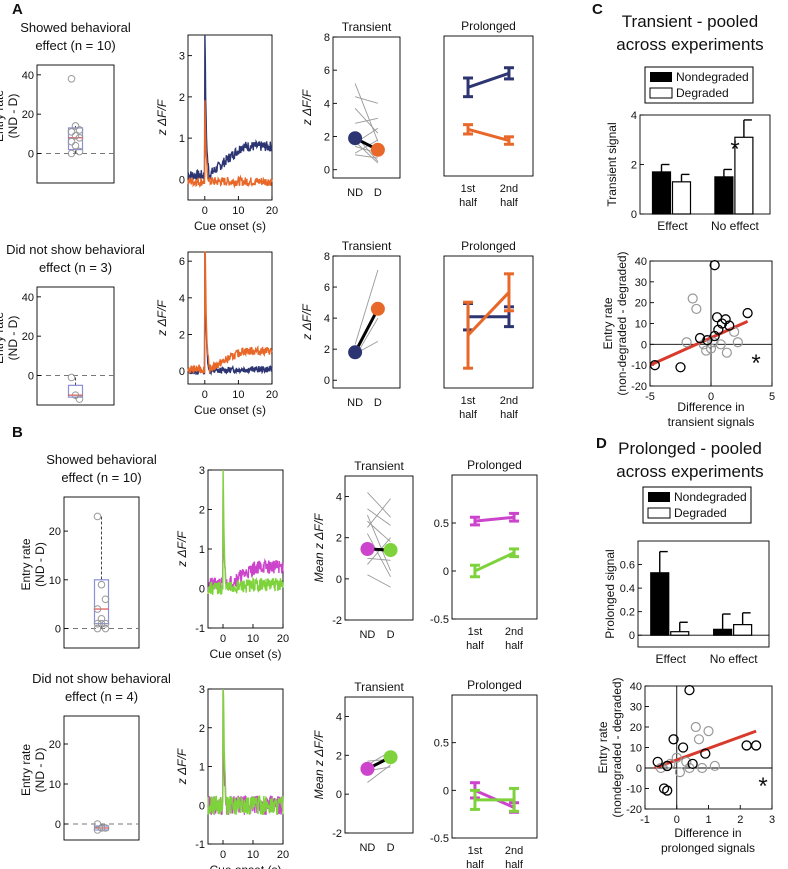 This screenshot has height=869, width=788. I want to click on trace-line-d, so click(230, 312).